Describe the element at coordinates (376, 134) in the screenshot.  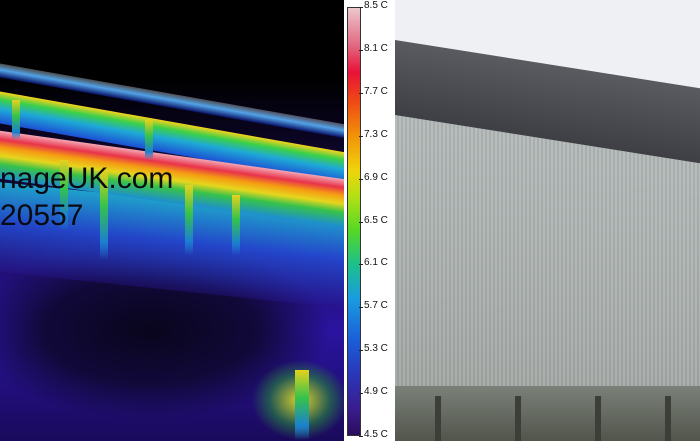
I see `scale-label: 7.3 C` at that location.